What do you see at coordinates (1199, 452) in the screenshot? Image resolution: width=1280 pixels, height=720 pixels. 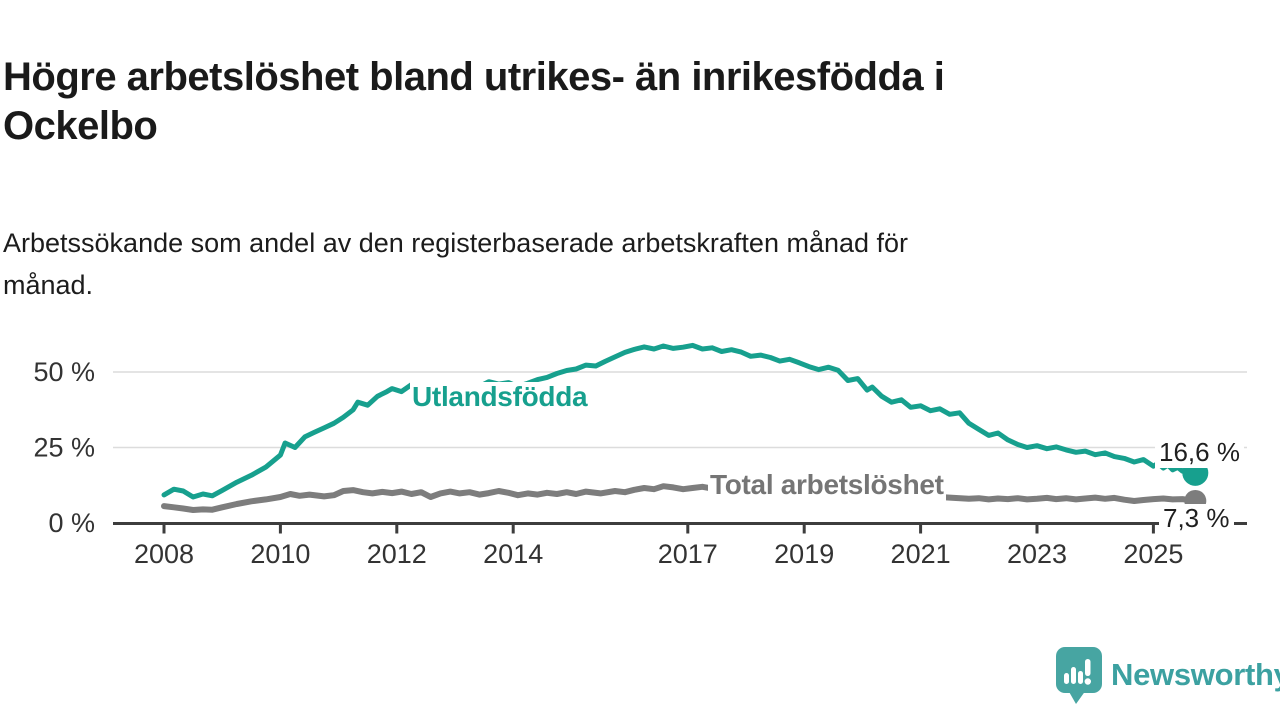 I see `end-value-label-utlandsfodda: 16,6 %` at bounding box center [1199, 452].